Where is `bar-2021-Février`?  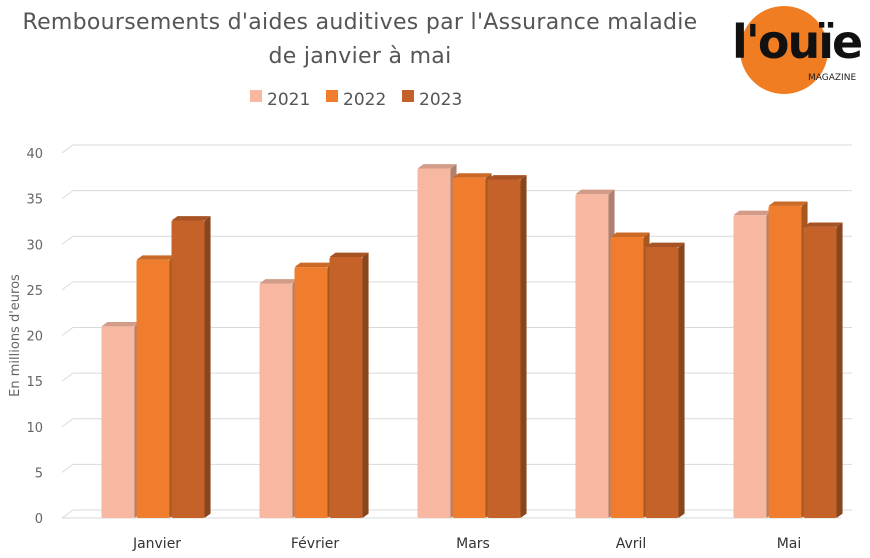
bar-2021-Février is located at coordinates (276, 400).